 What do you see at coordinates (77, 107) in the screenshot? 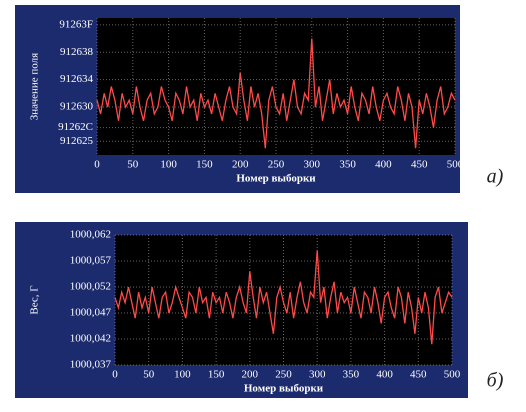
I see `y-tick-label: 912630` at bounding box center [77, 107].